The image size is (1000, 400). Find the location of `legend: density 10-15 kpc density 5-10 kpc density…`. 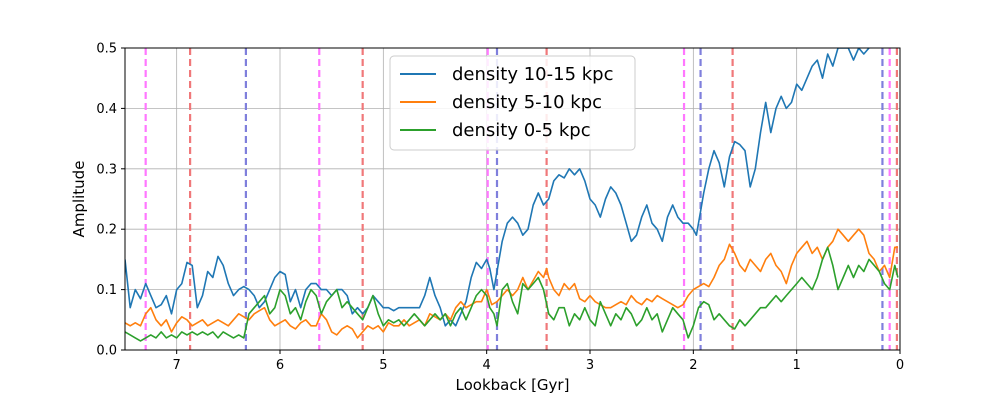

legend: density 10-15 kpc density 5-10 kpc density… is located at coordinates (512, 103).